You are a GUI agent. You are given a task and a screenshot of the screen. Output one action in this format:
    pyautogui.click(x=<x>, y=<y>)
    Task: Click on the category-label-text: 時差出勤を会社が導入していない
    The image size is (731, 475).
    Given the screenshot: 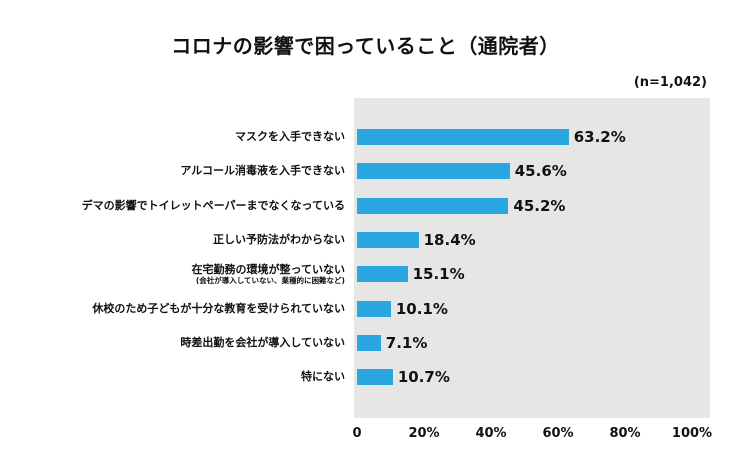 What is the action you would take?
    pyautogui.click(x=262, y=342)
    